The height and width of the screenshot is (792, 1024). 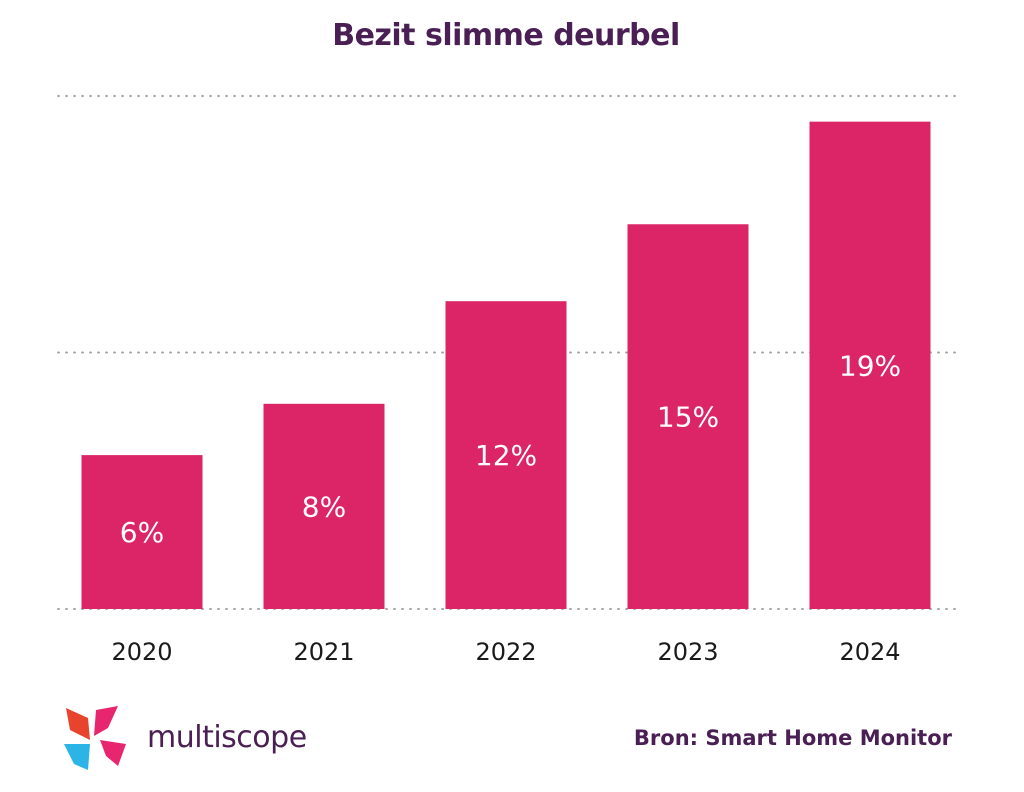 I want to click on bar-2023, so click(x=688, y=416).